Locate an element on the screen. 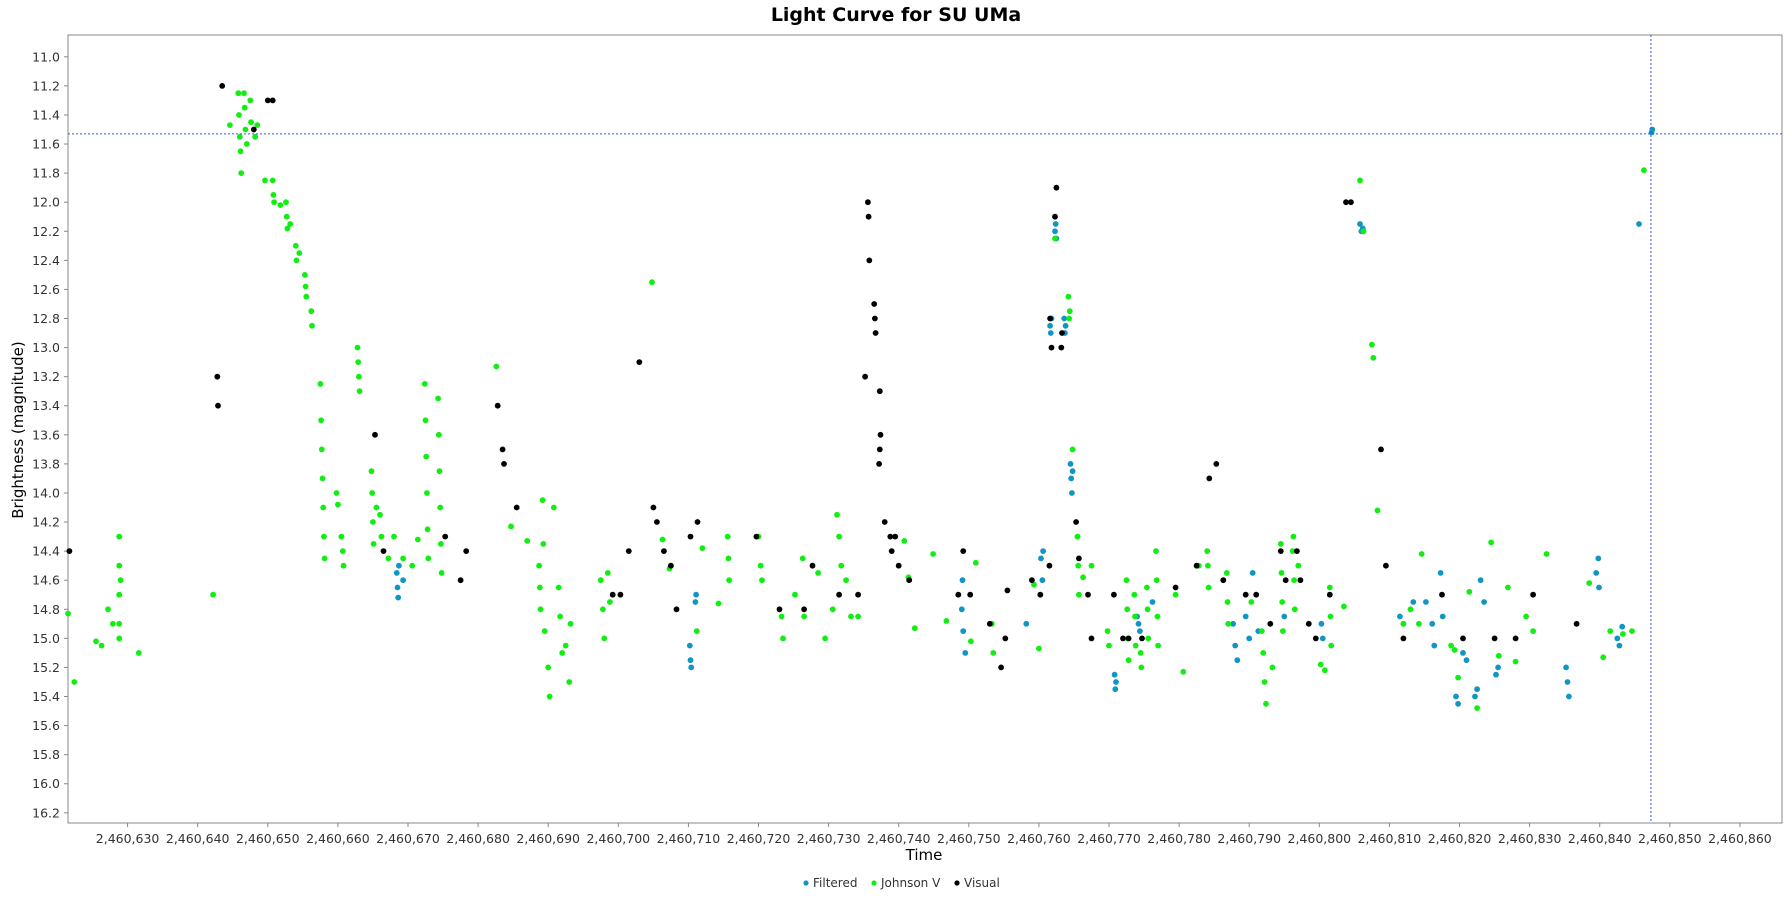 This screenshot has height=898, width=1792. legend-marker is located at coordinates (957, 883).